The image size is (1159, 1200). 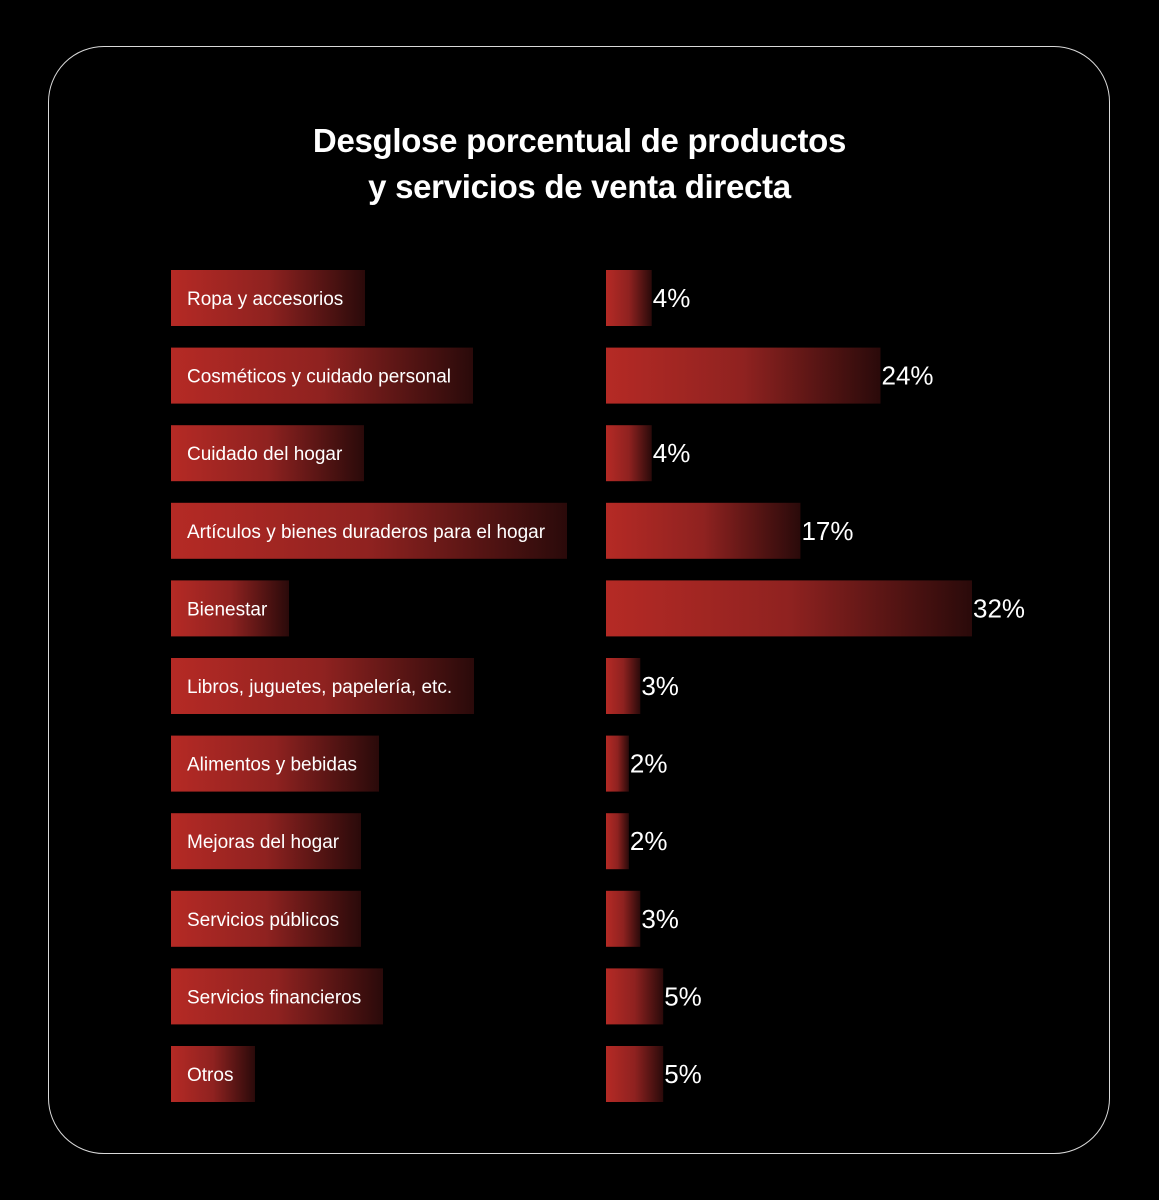 What do you see at coordinates (274, 997) in the screenshot?
I see `category-label: Servicios financieros` at bounding box center [274, 997].